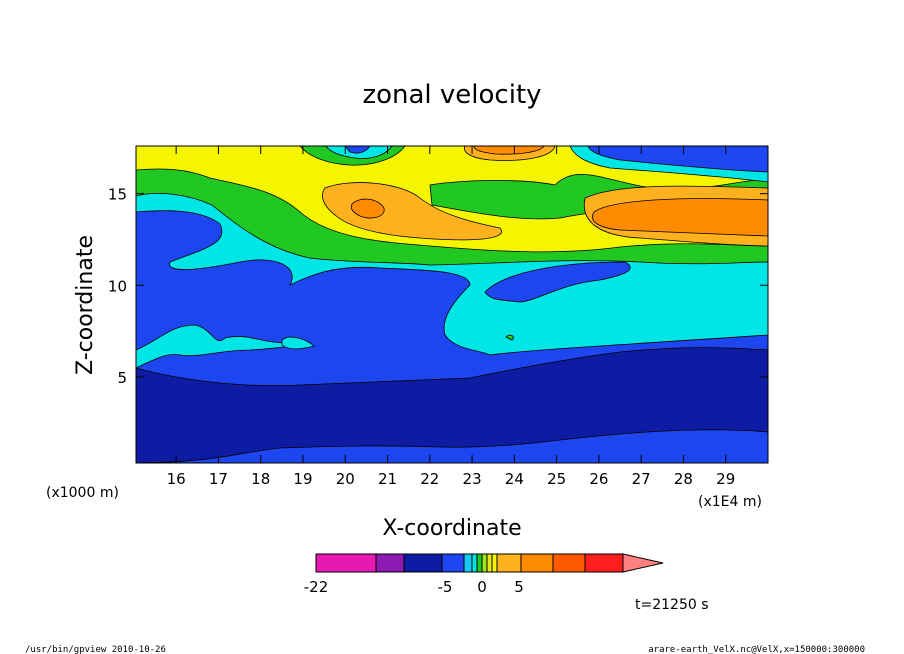  Describe the element at coordinates (452, 405) in the screenshot. I see `field-darkblue-layer` at that location.